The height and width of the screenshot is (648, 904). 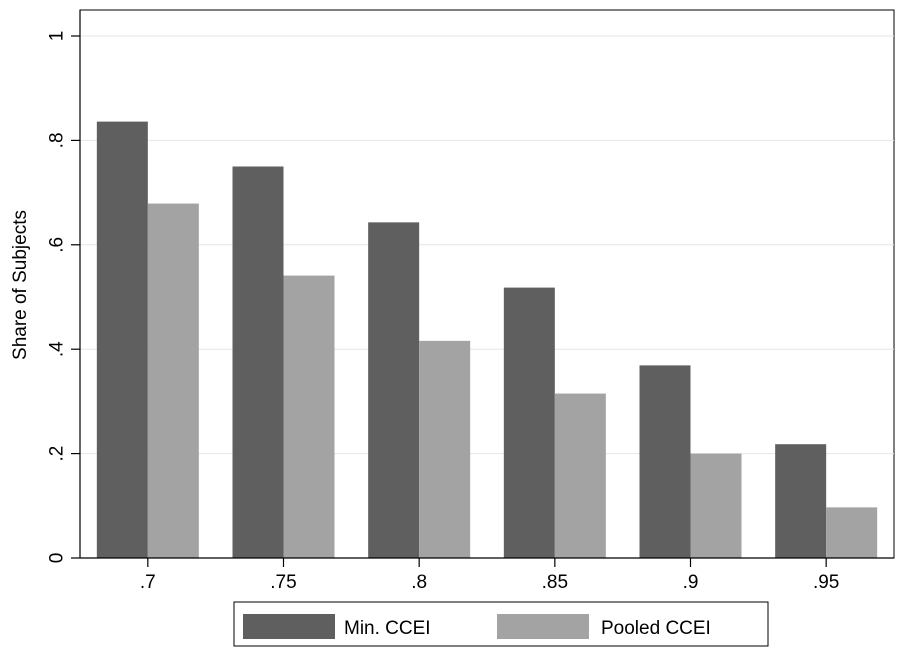 I want to click on bar-pooled-ccei-p9, so click(x=716, y=505).